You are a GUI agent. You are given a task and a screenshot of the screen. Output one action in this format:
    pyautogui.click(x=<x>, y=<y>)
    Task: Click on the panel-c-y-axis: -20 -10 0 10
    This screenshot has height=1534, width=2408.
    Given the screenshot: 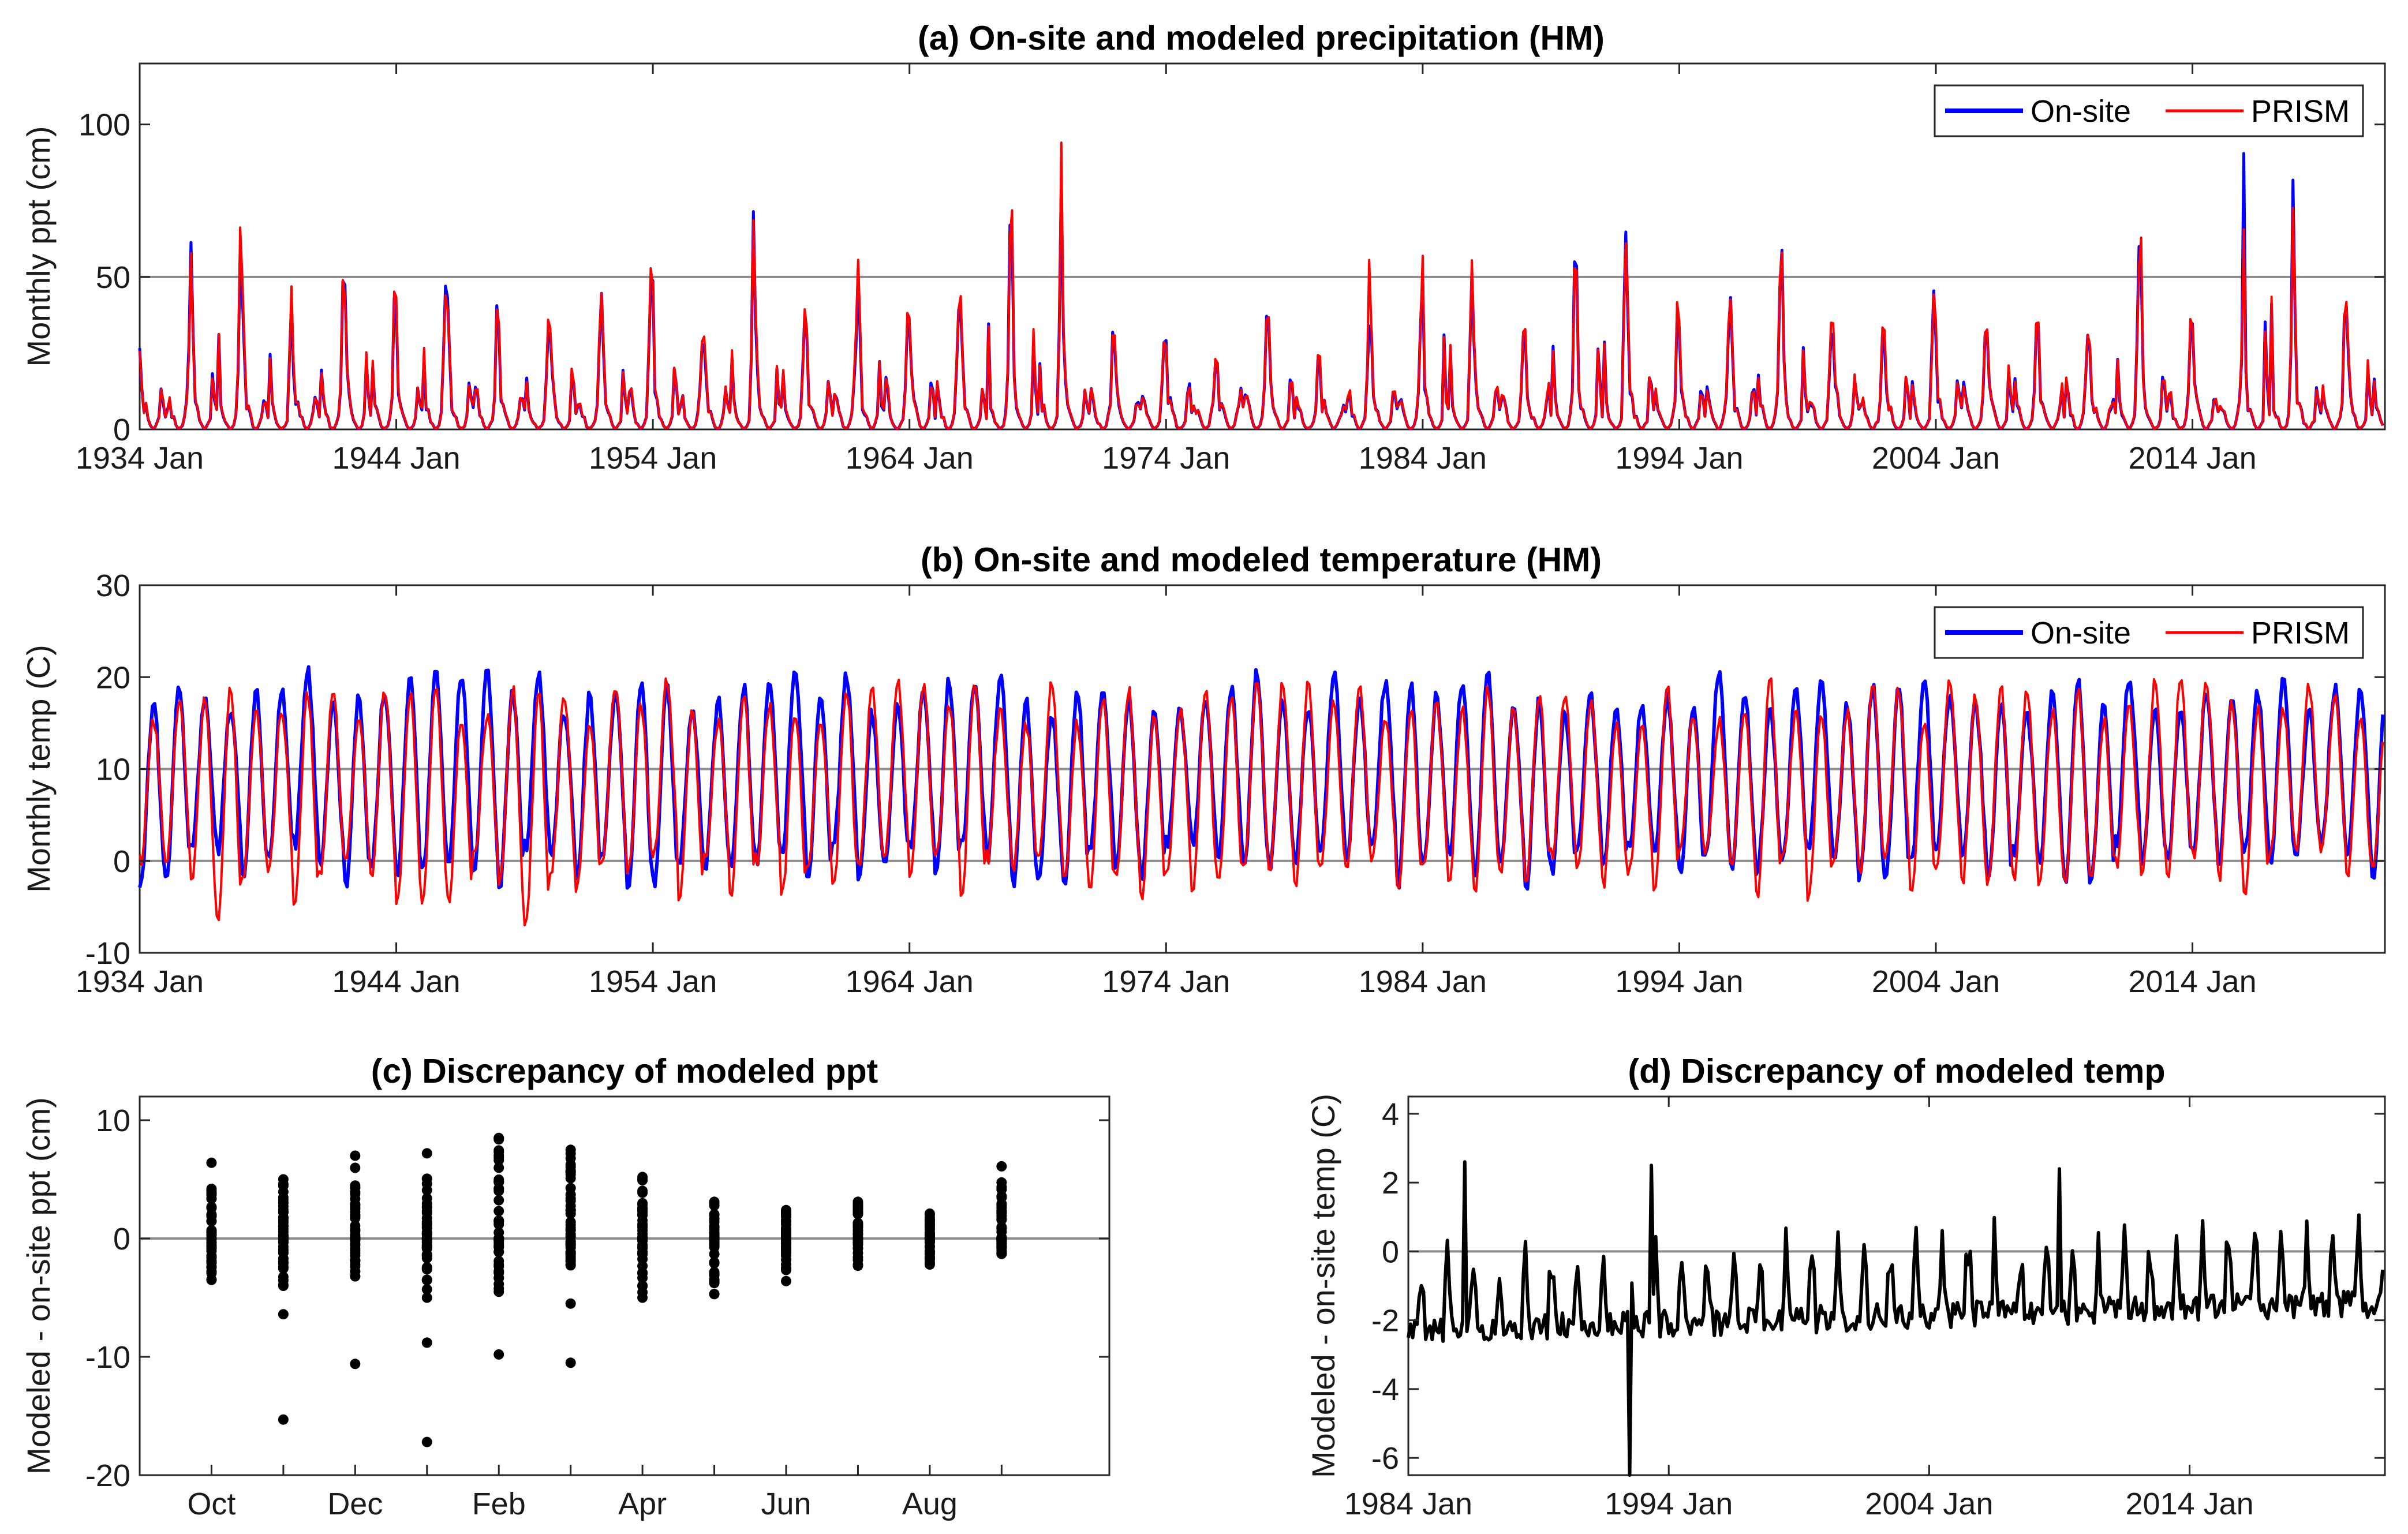 What is the action you would take?
    pyautogui.click(x=597, y=1298)
    